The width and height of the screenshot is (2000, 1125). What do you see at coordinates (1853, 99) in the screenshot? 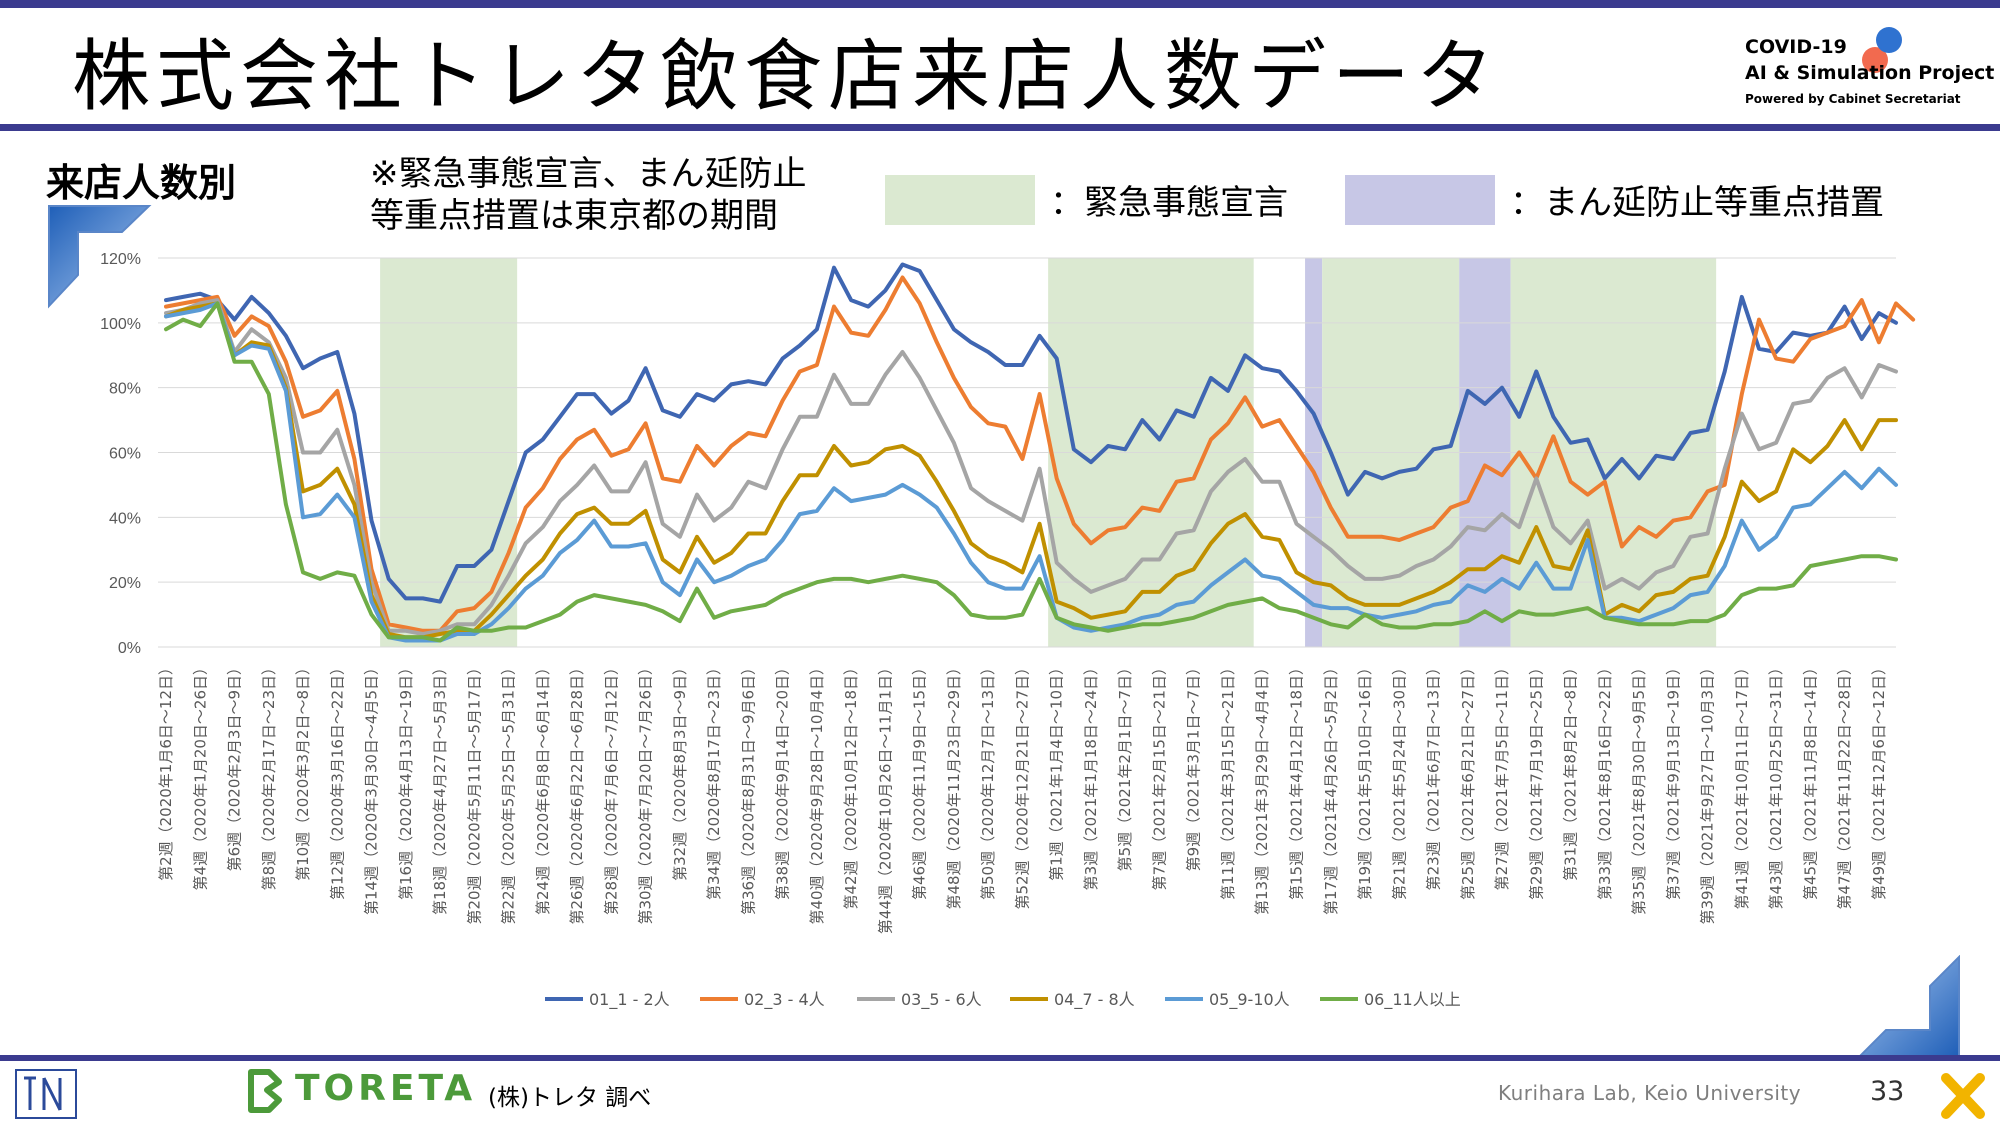
I see `logo-line-3: Powered by Cabinet Secretariat` at bounding box center [1853, 99].